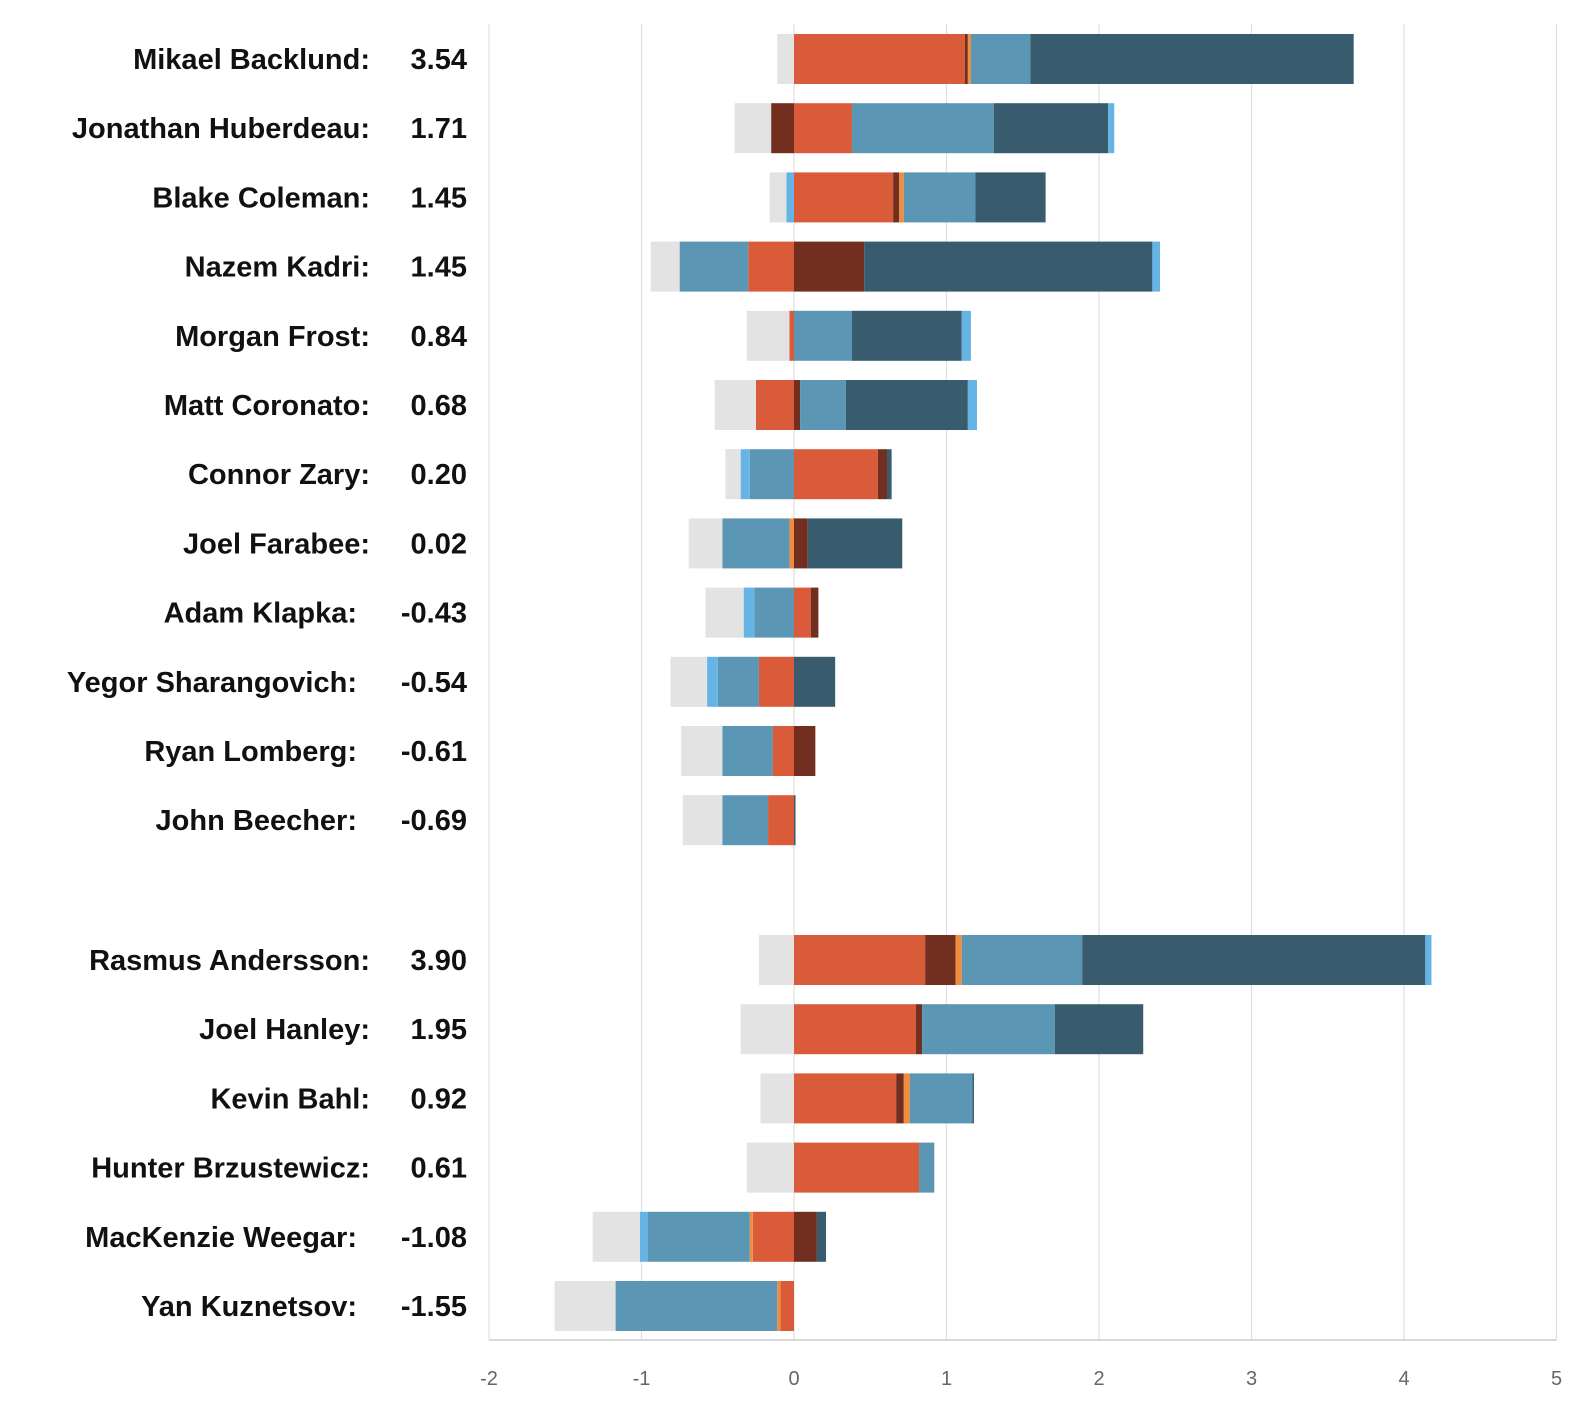 This screenshot has height=1405, width=1570. I want to click on player-name: Nazem Kadri:, so click(277, 268).